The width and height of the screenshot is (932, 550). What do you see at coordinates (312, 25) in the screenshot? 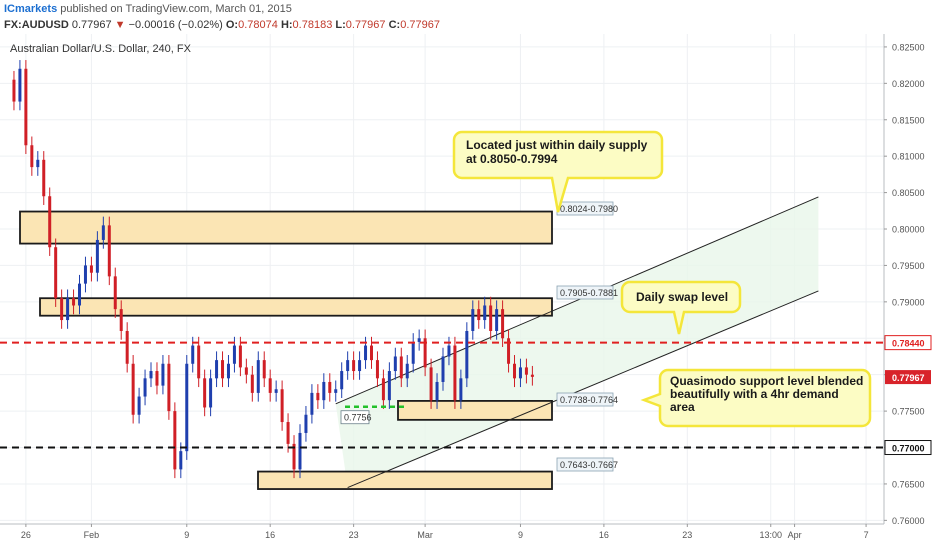
I see `high-value: 0.78183` at bounding box center [312, 25].